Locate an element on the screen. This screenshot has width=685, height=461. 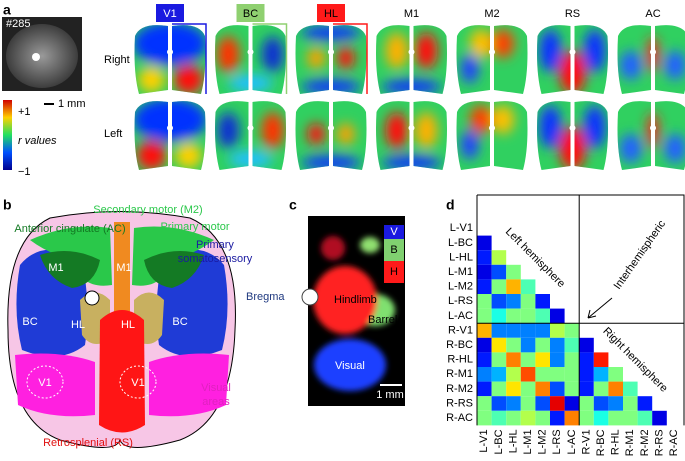
row-label: L-HL is located at coordinates (461, 257).